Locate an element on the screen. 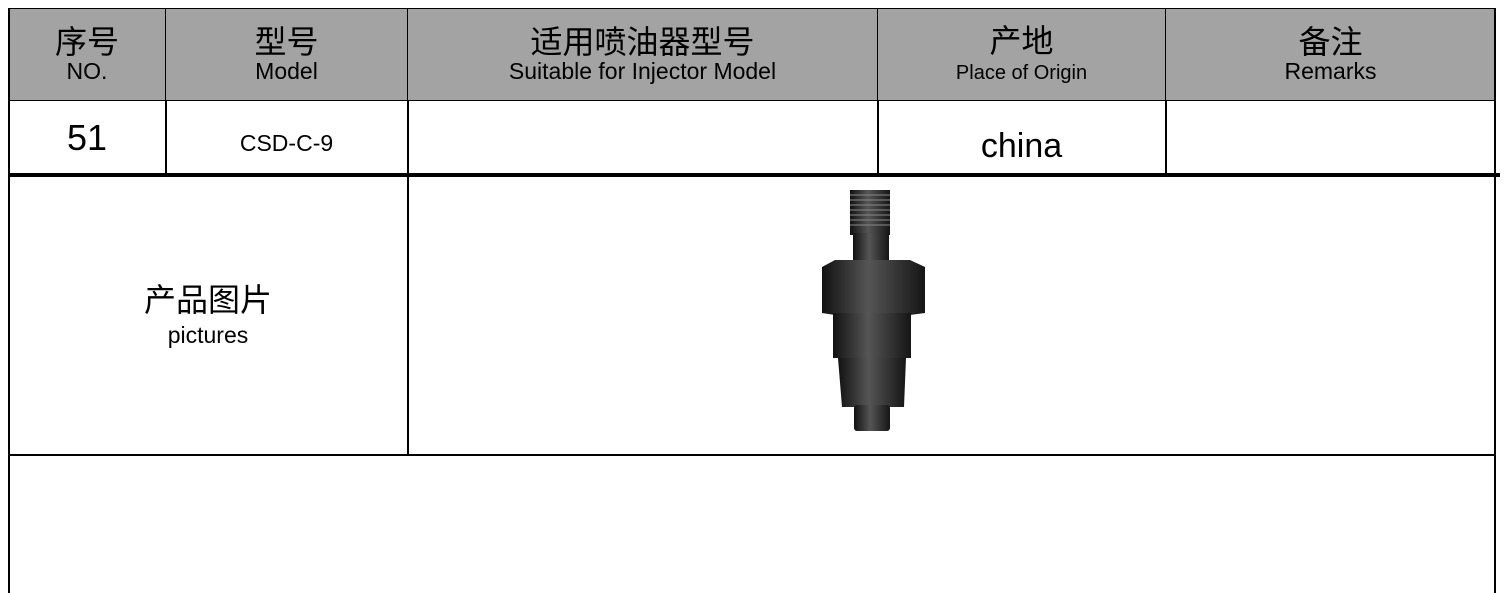  header-zh: 备注 is located at coordinates (1330, 41).